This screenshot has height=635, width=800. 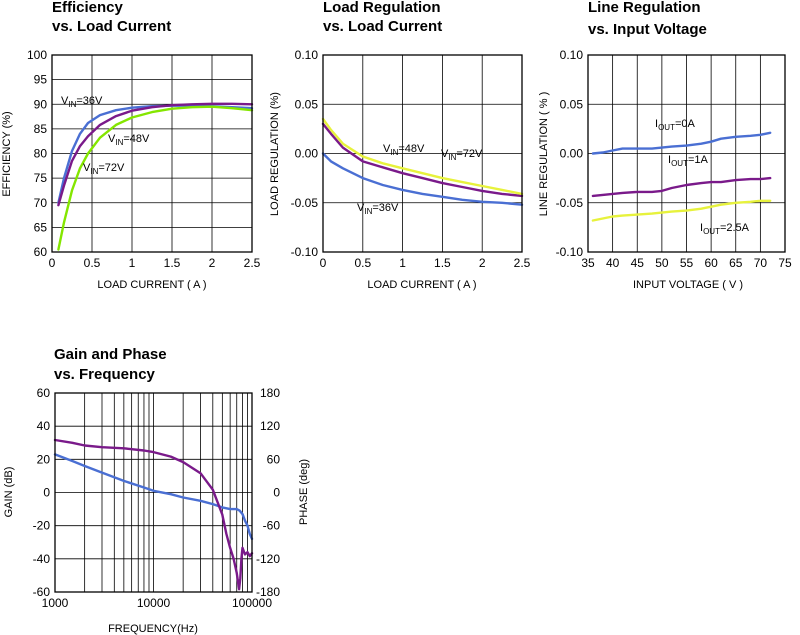 I want to click on y-tick-label: 80, so click(x=41, y=154).